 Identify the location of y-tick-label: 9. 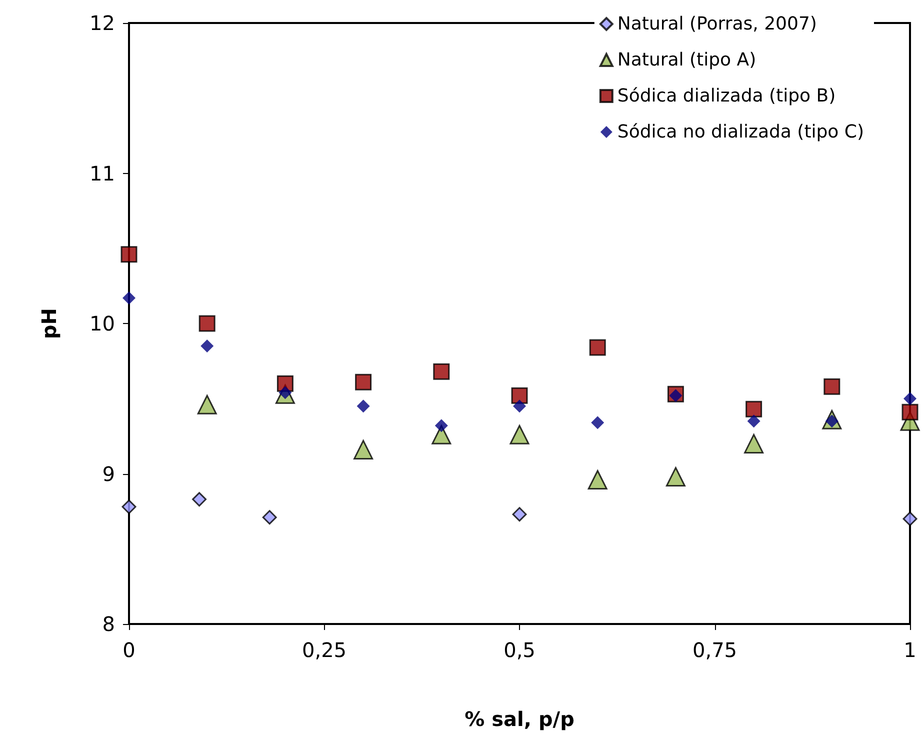
(108, 474).